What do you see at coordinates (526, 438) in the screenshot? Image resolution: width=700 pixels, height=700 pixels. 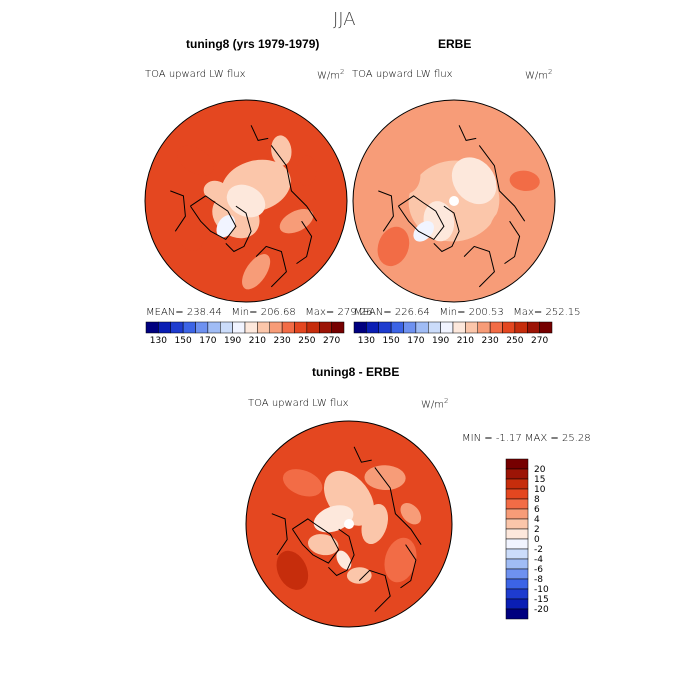 I see `diff-stats-line: MIN = -1.17 MAX = 25.28` at bounding box center [526, 438].